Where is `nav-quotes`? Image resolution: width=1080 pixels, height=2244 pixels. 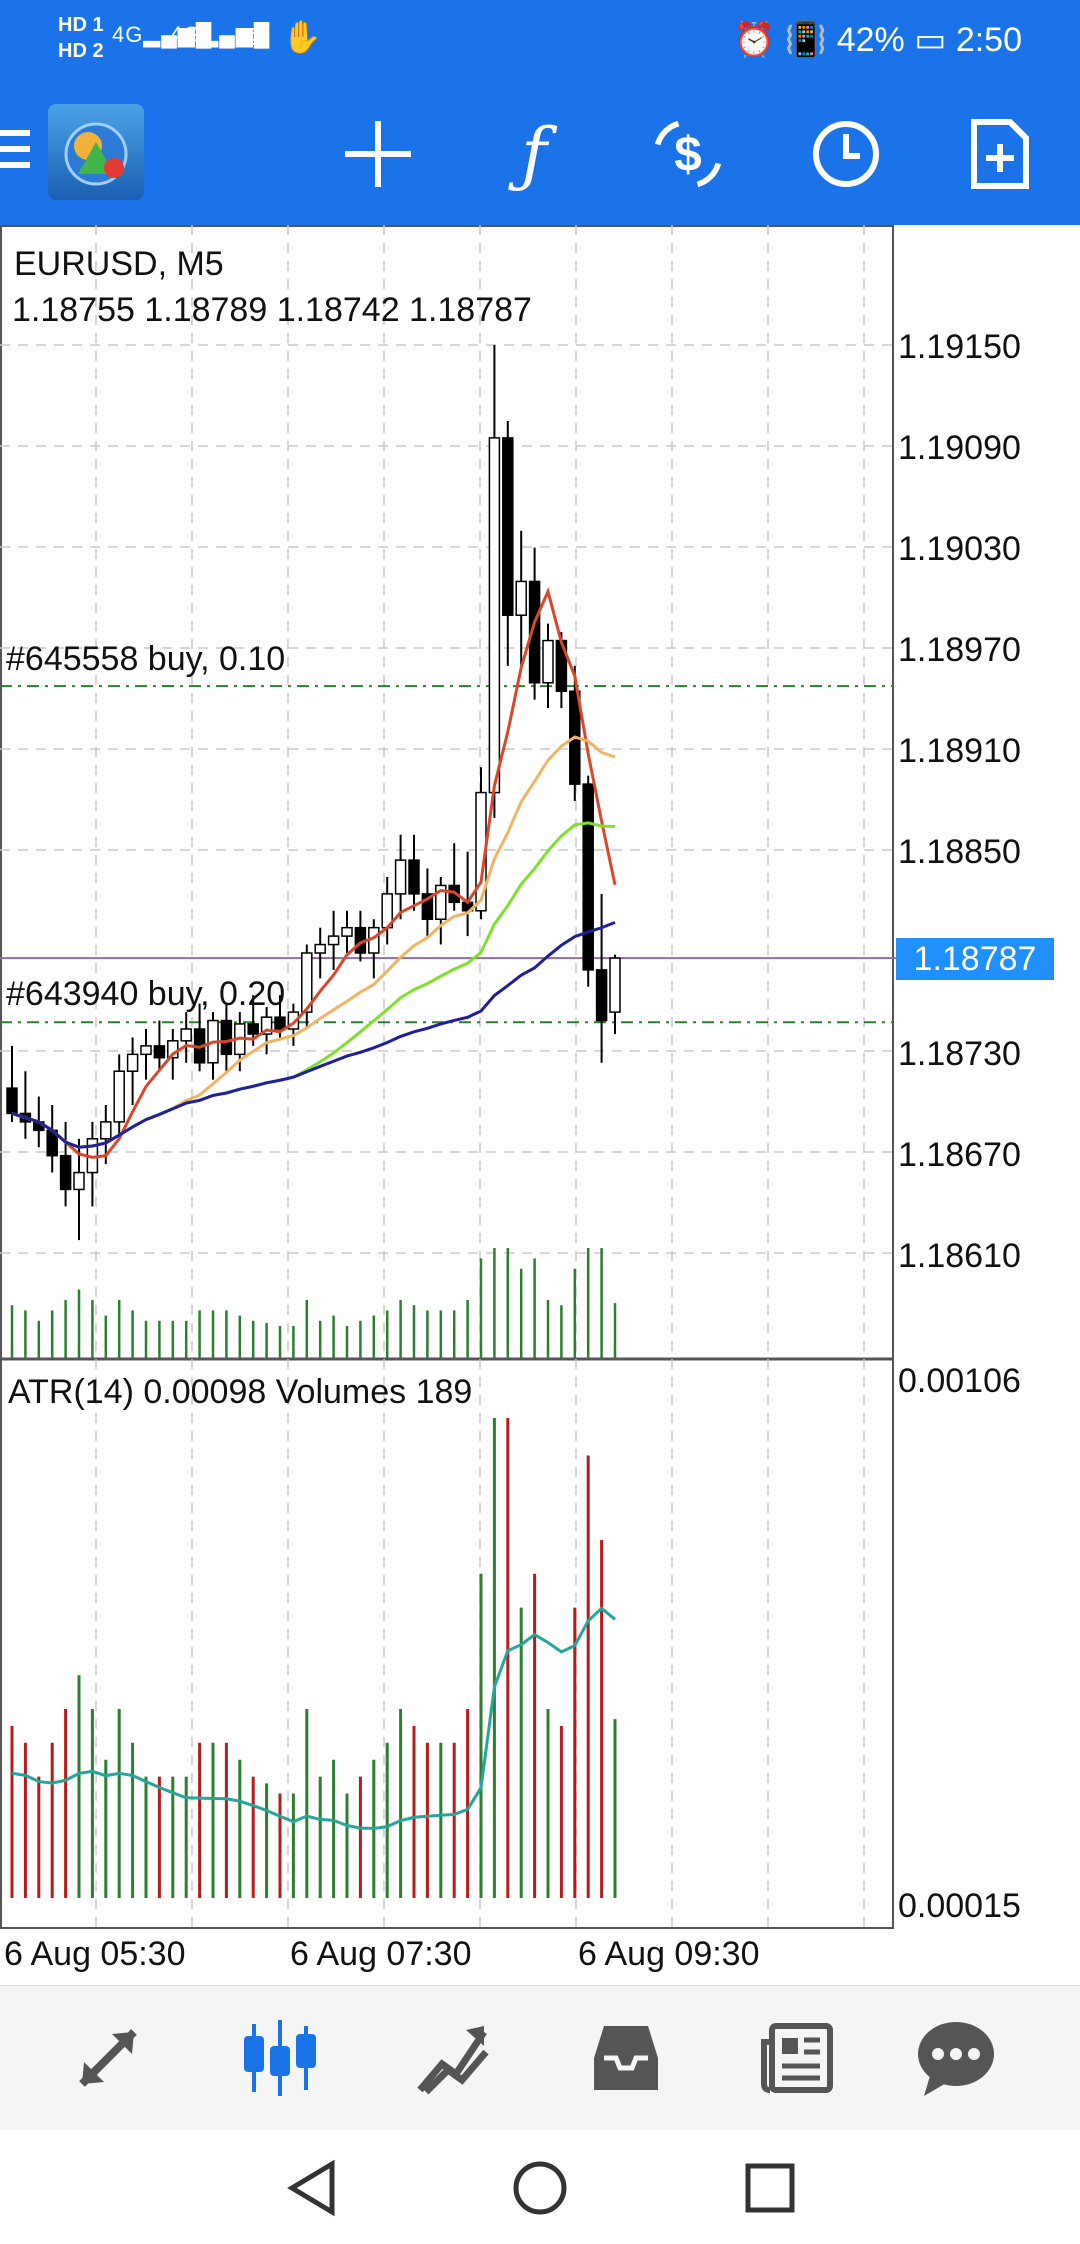 nav-quotes is located at coordinates (108, 2058).